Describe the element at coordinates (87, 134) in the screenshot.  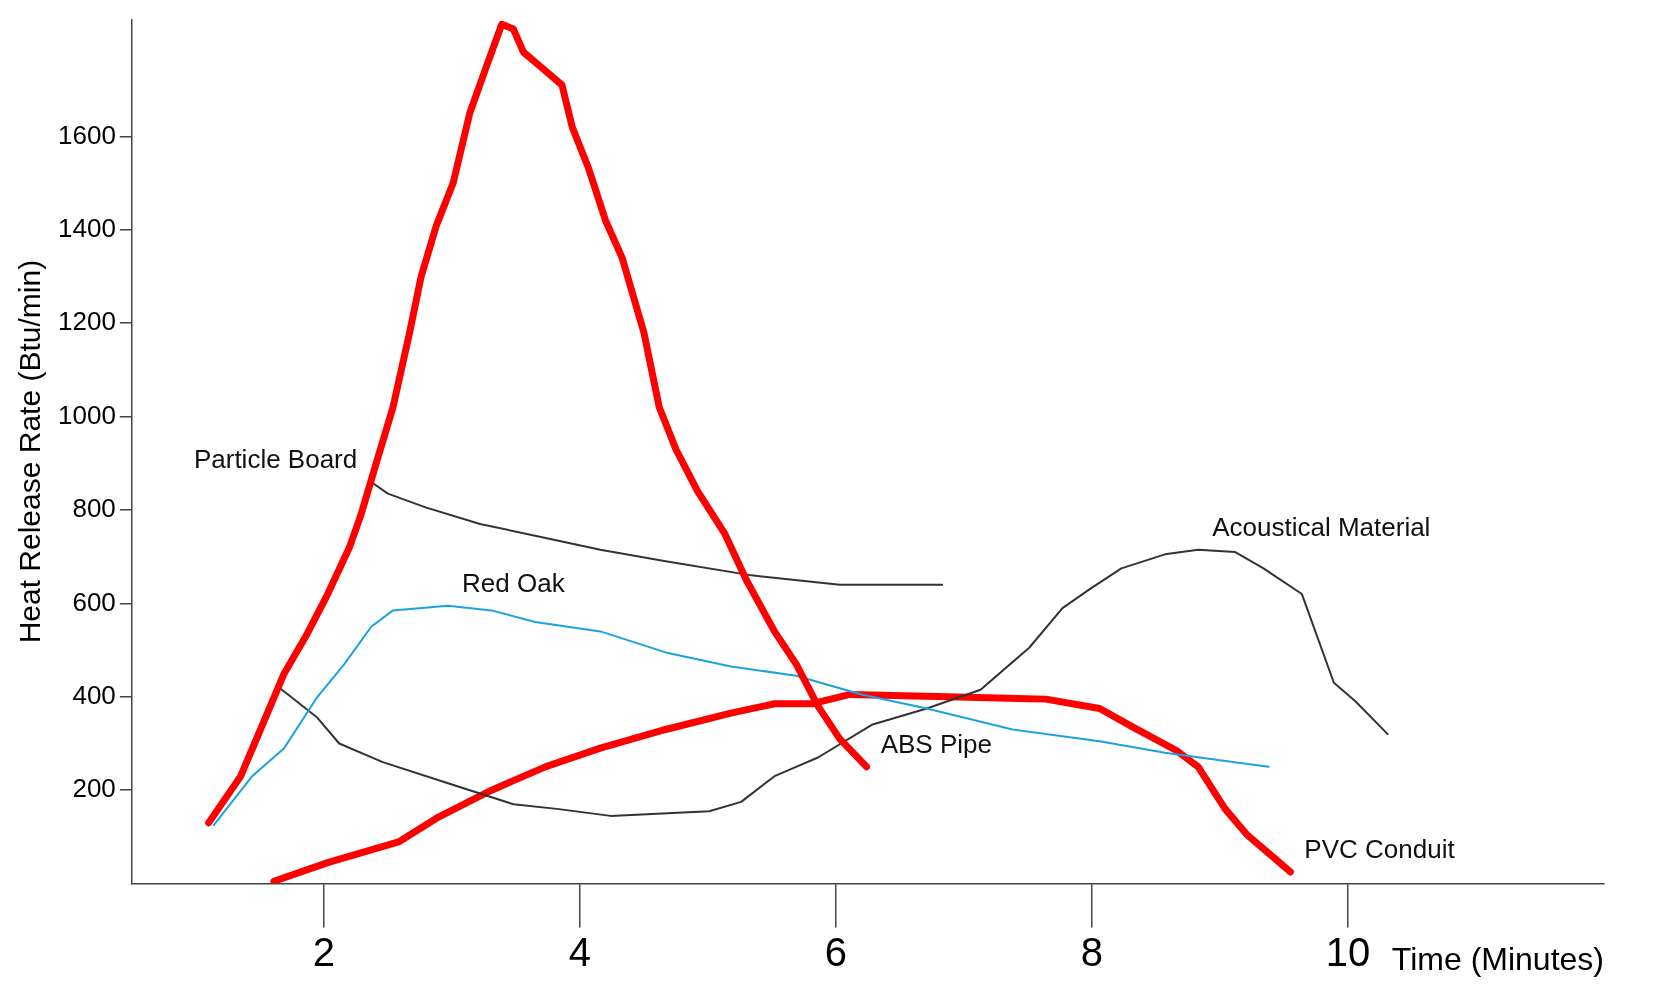
I see `y-tick-label: 1600` at that location.